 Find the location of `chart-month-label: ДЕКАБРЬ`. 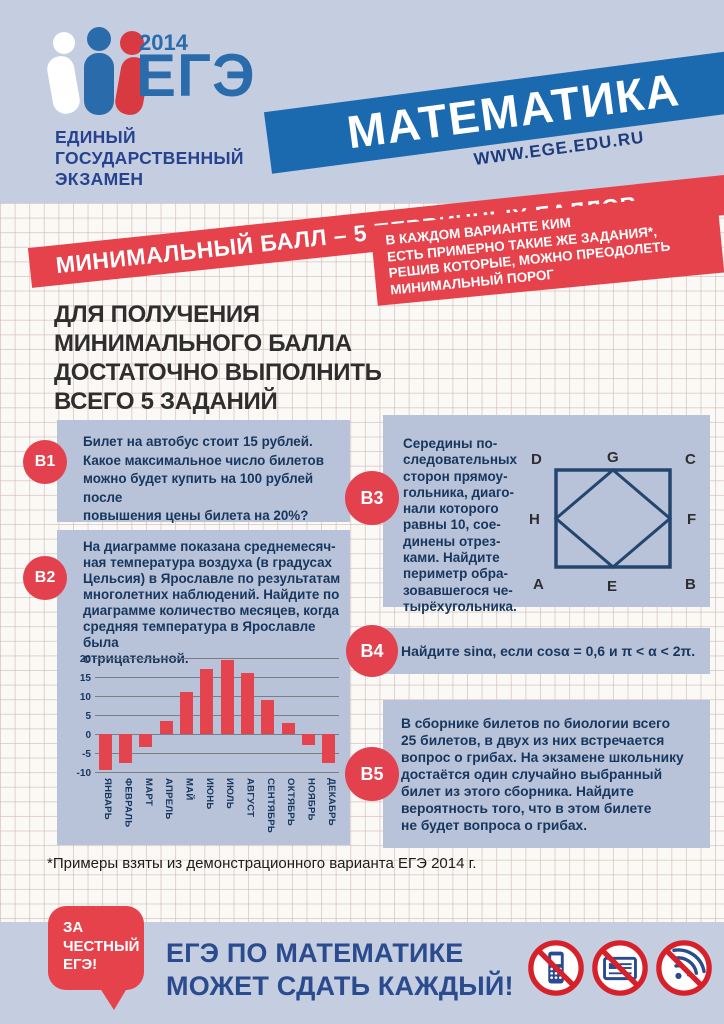

chart-month-label: ДЕКАБРЬ is located at coordinates (331, 802).